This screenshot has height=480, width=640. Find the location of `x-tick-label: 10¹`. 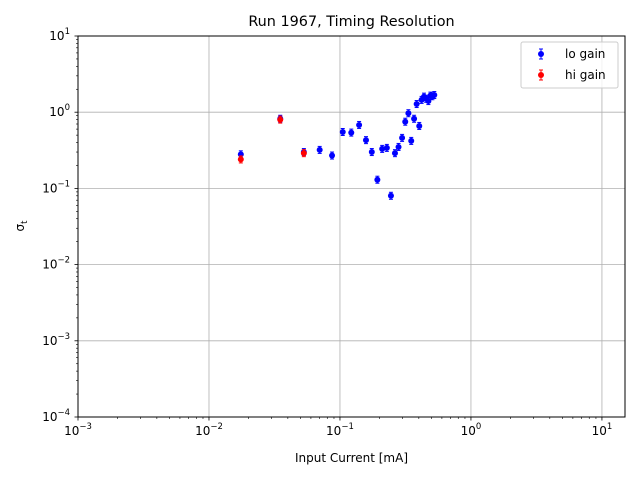

x-tick-label: 10¹ is located at coordinates (602, 430).